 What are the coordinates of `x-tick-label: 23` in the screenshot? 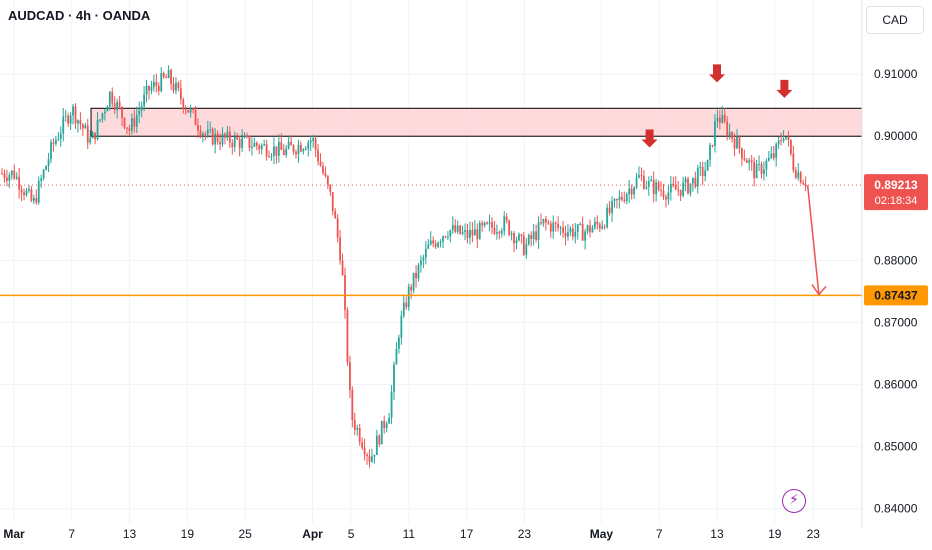 It's located at (814, 534).